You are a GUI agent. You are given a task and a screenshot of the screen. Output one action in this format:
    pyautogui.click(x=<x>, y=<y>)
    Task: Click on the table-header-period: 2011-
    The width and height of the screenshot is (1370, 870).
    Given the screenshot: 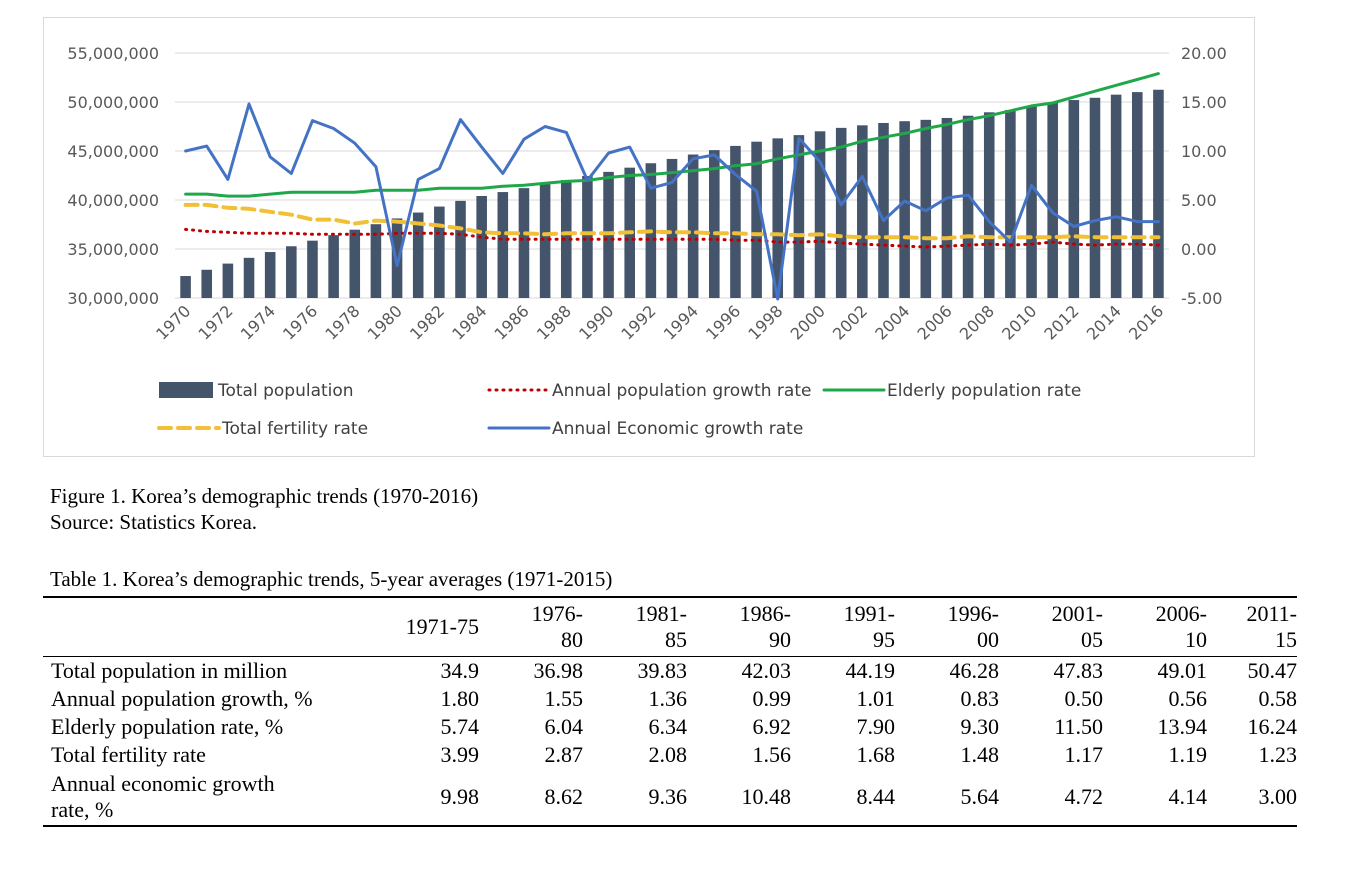 What is the action you would take?
    pyautogui.click(x=1271, y=613)
    